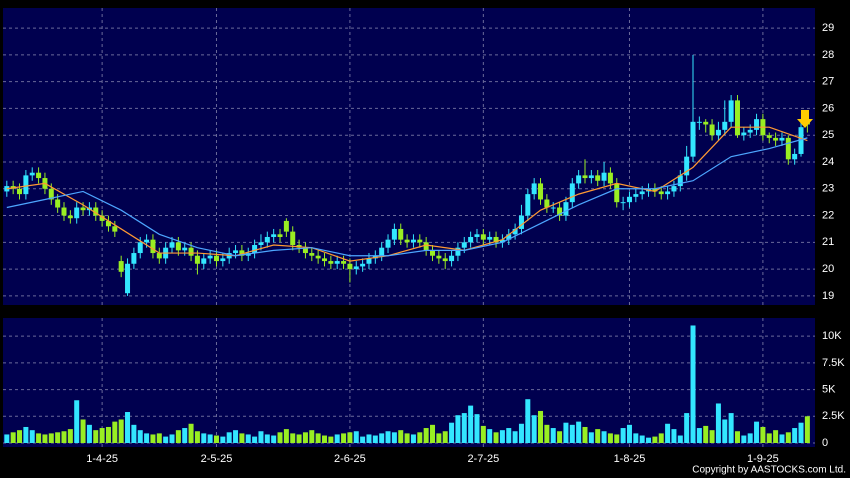  Describe the element at coordinates (483, 459) in the screenshot. I see `x-tick-label: 2-7-25` at that location.